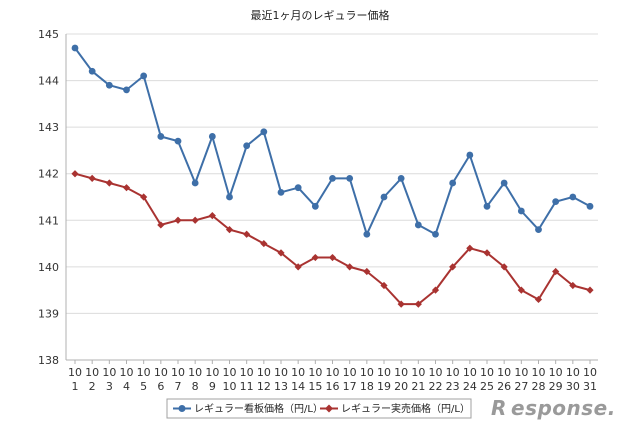 The image size is (640, 426). Describe the element at coordinates (48, 267) in the screenshot. I see `y-tick-label: 140` at that location.